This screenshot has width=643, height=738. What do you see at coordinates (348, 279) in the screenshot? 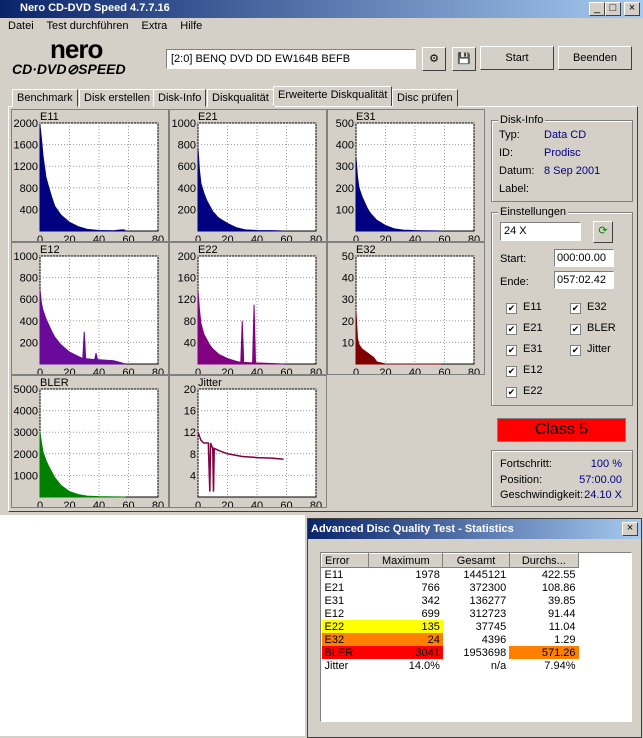
I see `y-tick-label: 40` at bounding box center [348, 279].